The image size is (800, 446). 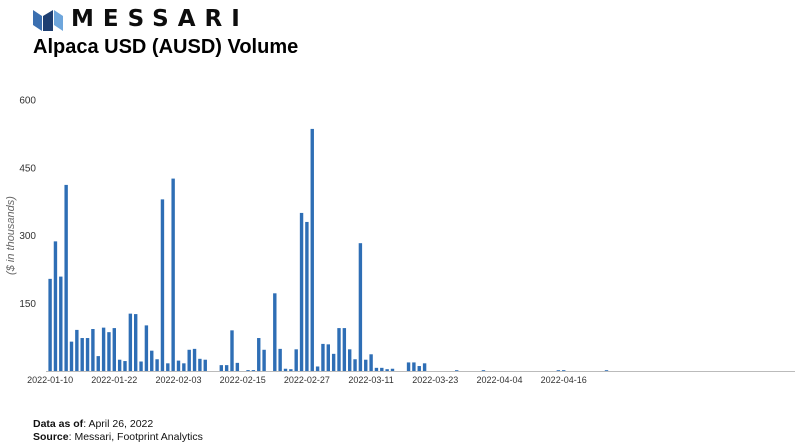 What do you see at coordinates (37, 20) in the screenshot?
I see `logo-left-shape` at bounding box center [37, 20].